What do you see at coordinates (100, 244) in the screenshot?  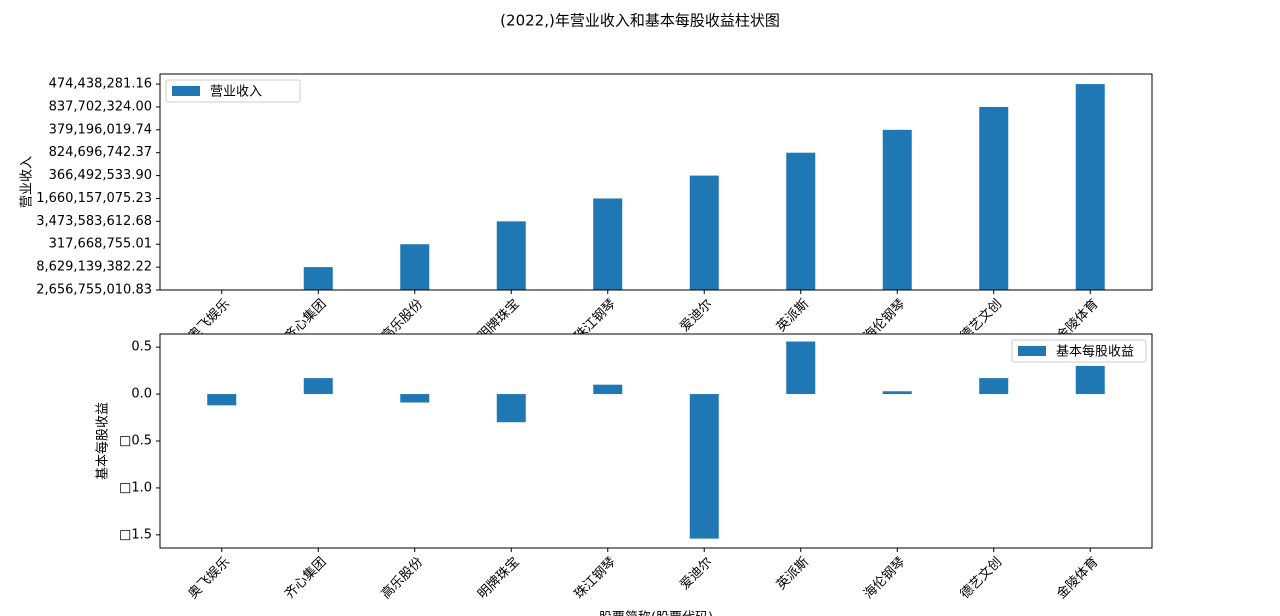 I see `y-tick-label: 317,668,755.01` at bounding box center [100, 244].